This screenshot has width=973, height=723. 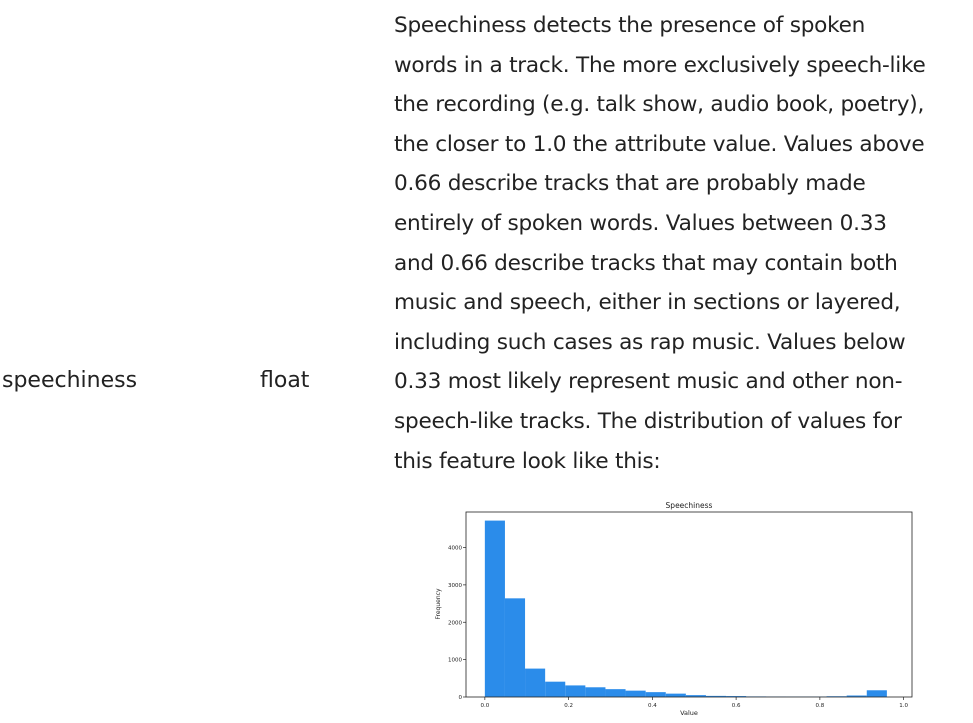 What do you see at coordinates (652, 706) in the screenshot?
I see `x-tick-label: 0.4` at bounding box center [652, 706].